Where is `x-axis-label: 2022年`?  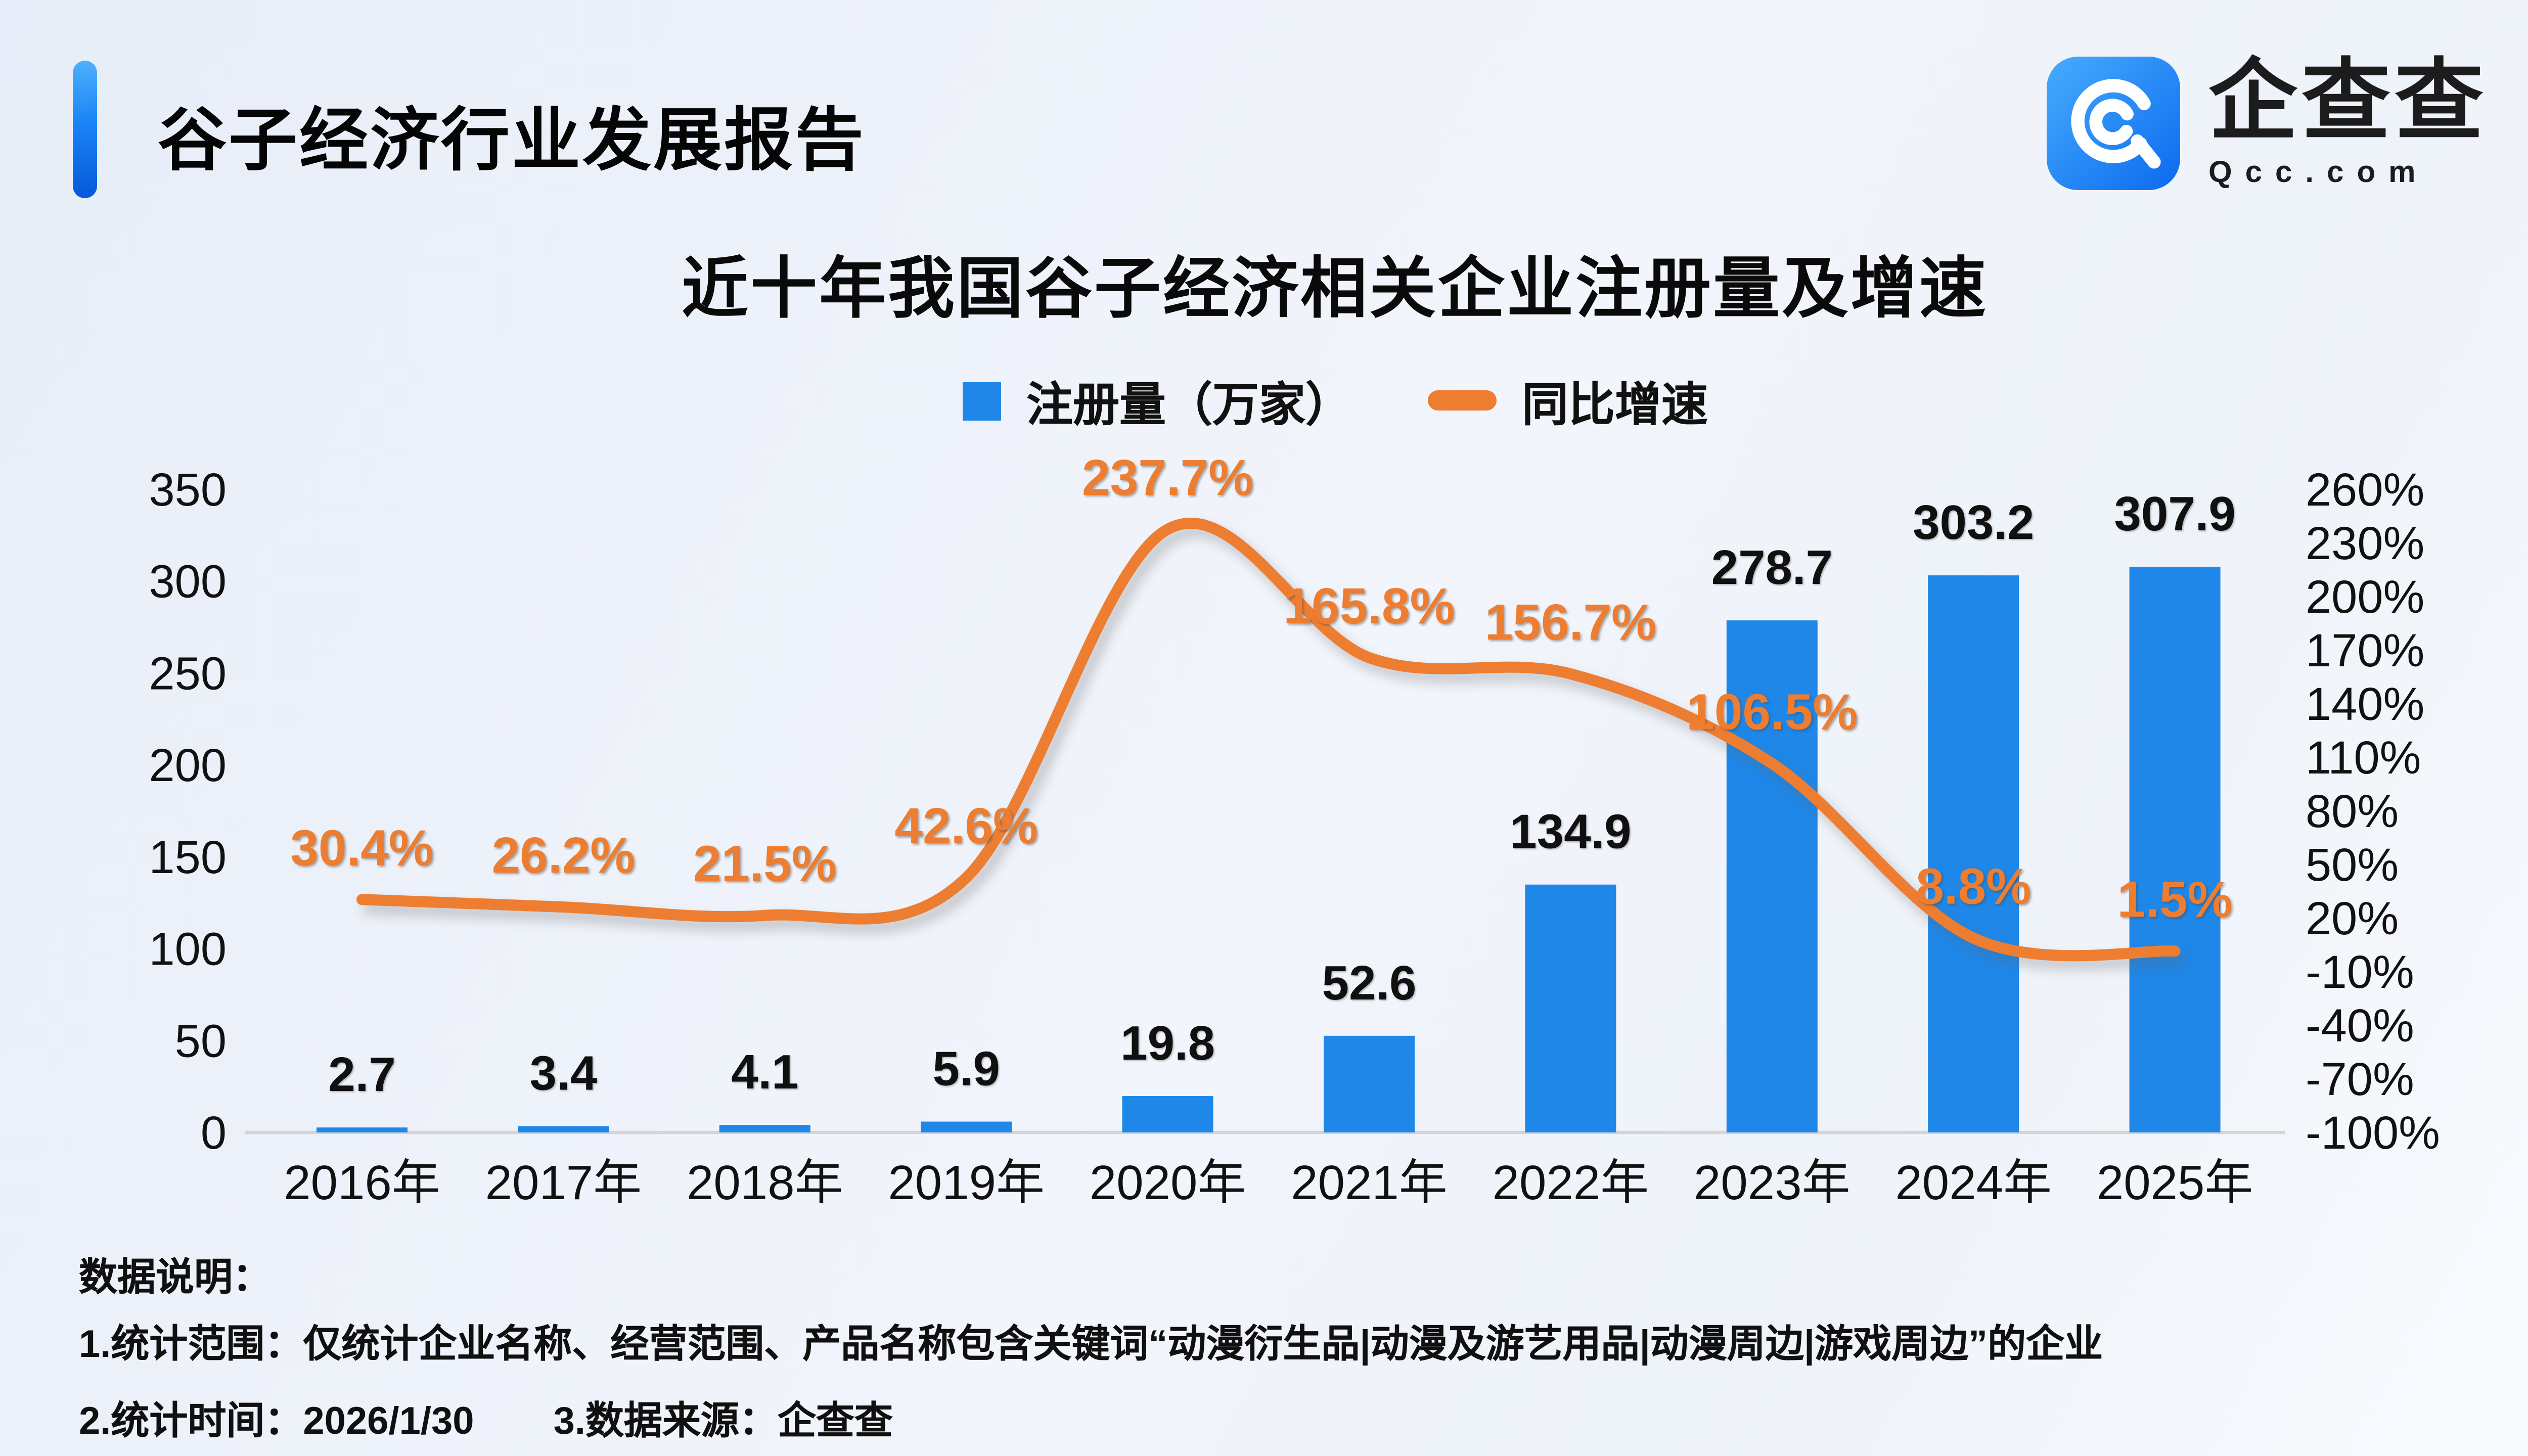
x-axis-label: 2022年 is located at coordinates (1571, 1183).